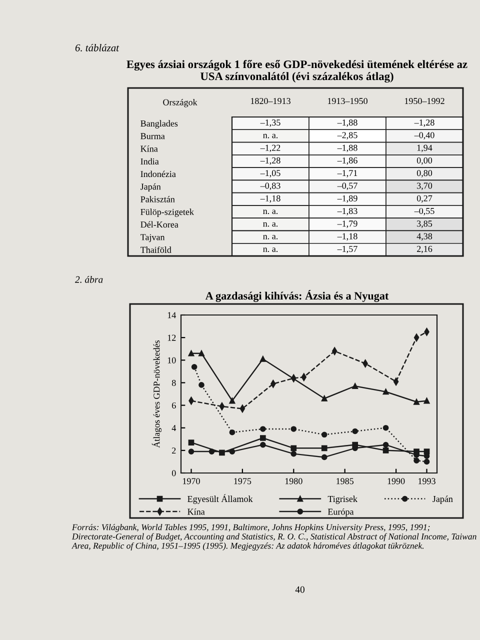  I want to click on data-label: –2,85, so click(347, 136).